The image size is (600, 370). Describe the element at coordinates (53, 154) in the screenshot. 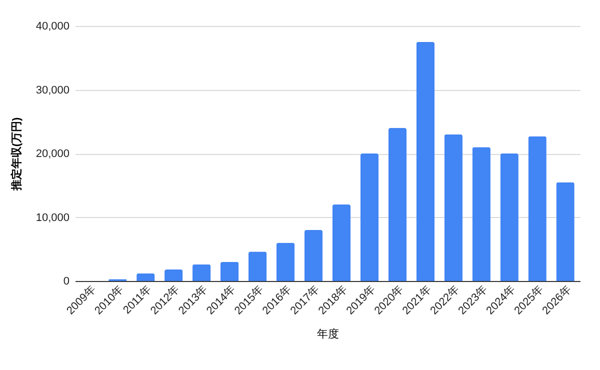

I see `y-tick-label: 20,000` at that location.